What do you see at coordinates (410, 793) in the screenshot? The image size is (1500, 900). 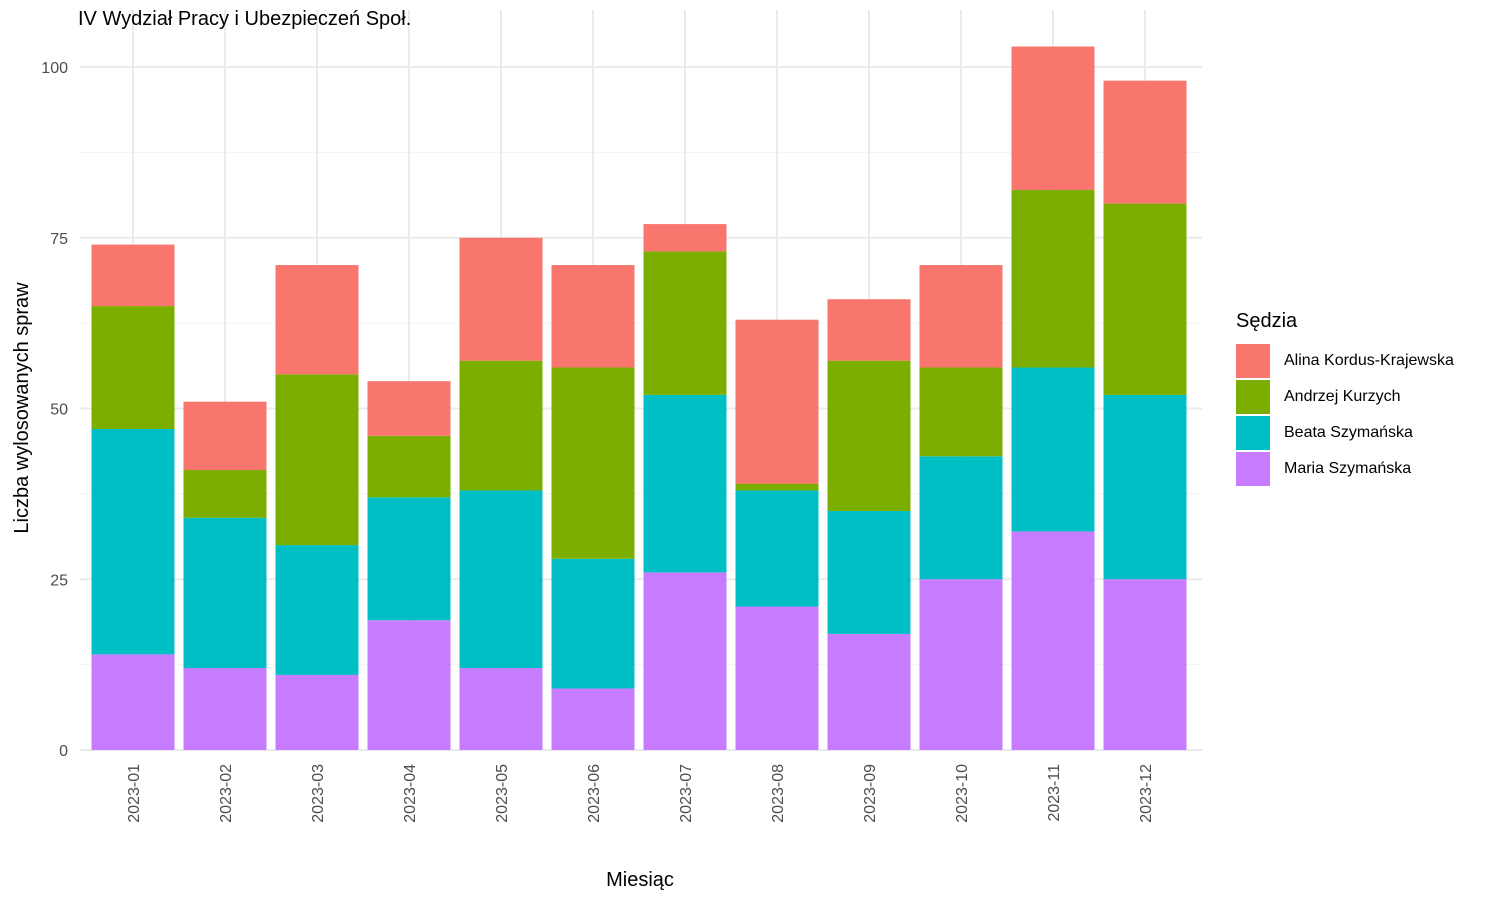 I see `x-tick-label: 2023-04` at bounding box center [410, 793].